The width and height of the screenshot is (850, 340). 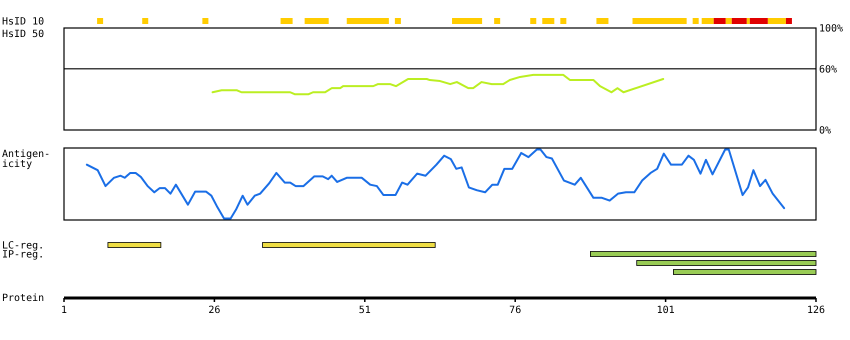 What do you see at coordinates (23, 22) in the screenshot?
I see `category-label: HsID 10` at bounding box center [23, 22].